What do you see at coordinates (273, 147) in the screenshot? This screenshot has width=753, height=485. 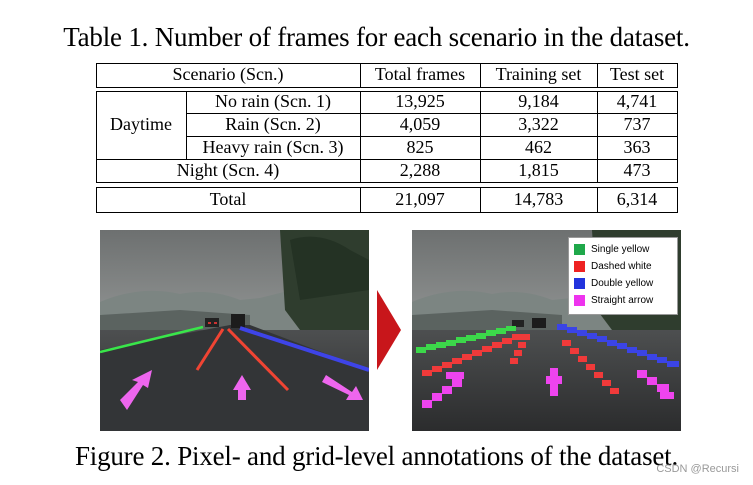 I see `row-scenario: Heavy rain (Scn. 3)` at bounding box center [273, 147].